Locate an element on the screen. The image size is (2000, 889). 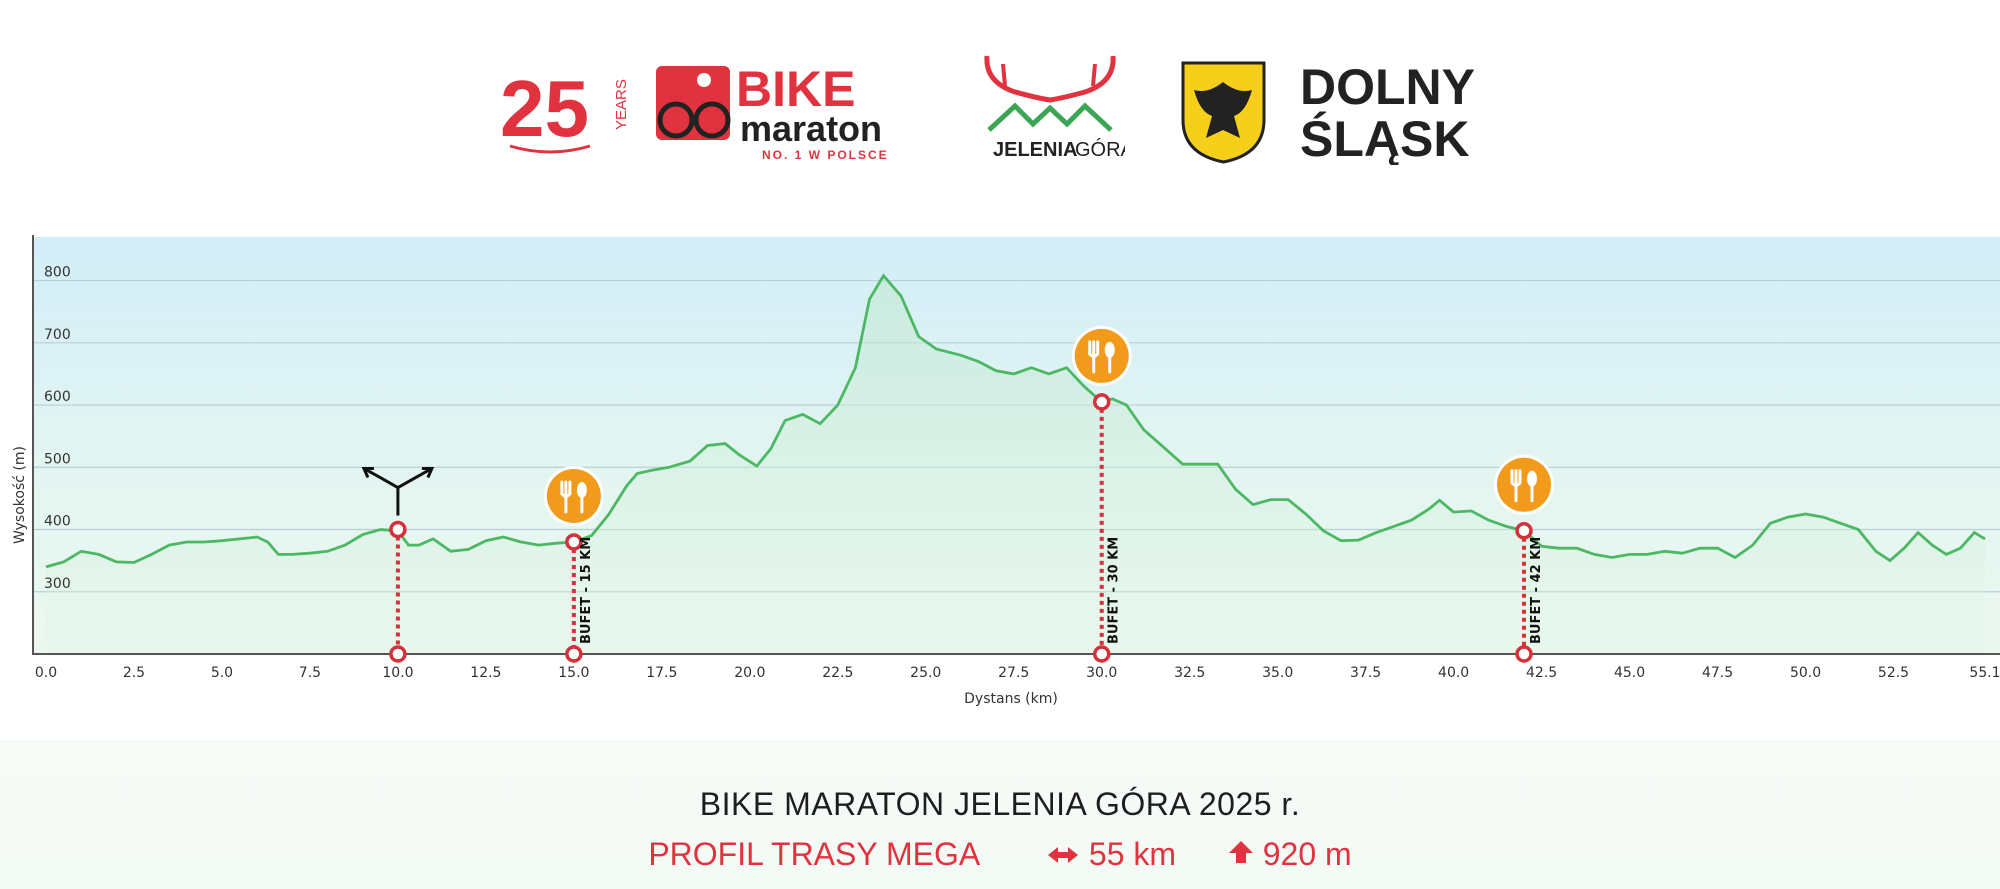
dolny-slask-logo: DOLNY ŚLĄSK is located at coordinates (1328, 112).